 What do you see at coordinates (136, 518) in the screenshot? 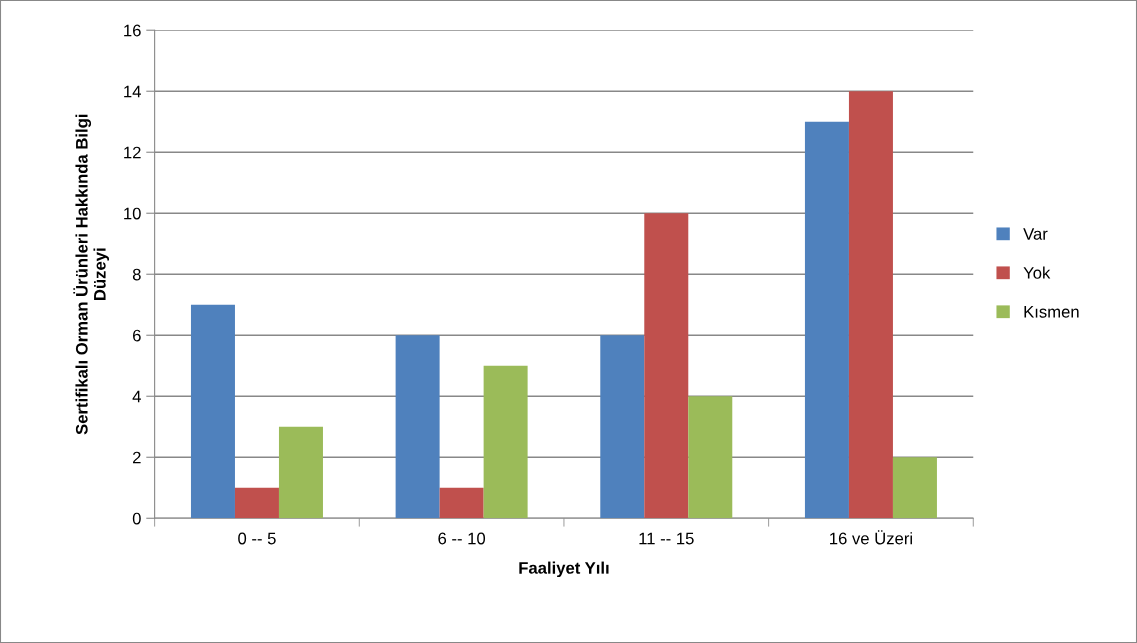
I see `y-tick-label: 0` at bounding box center [136, 518].